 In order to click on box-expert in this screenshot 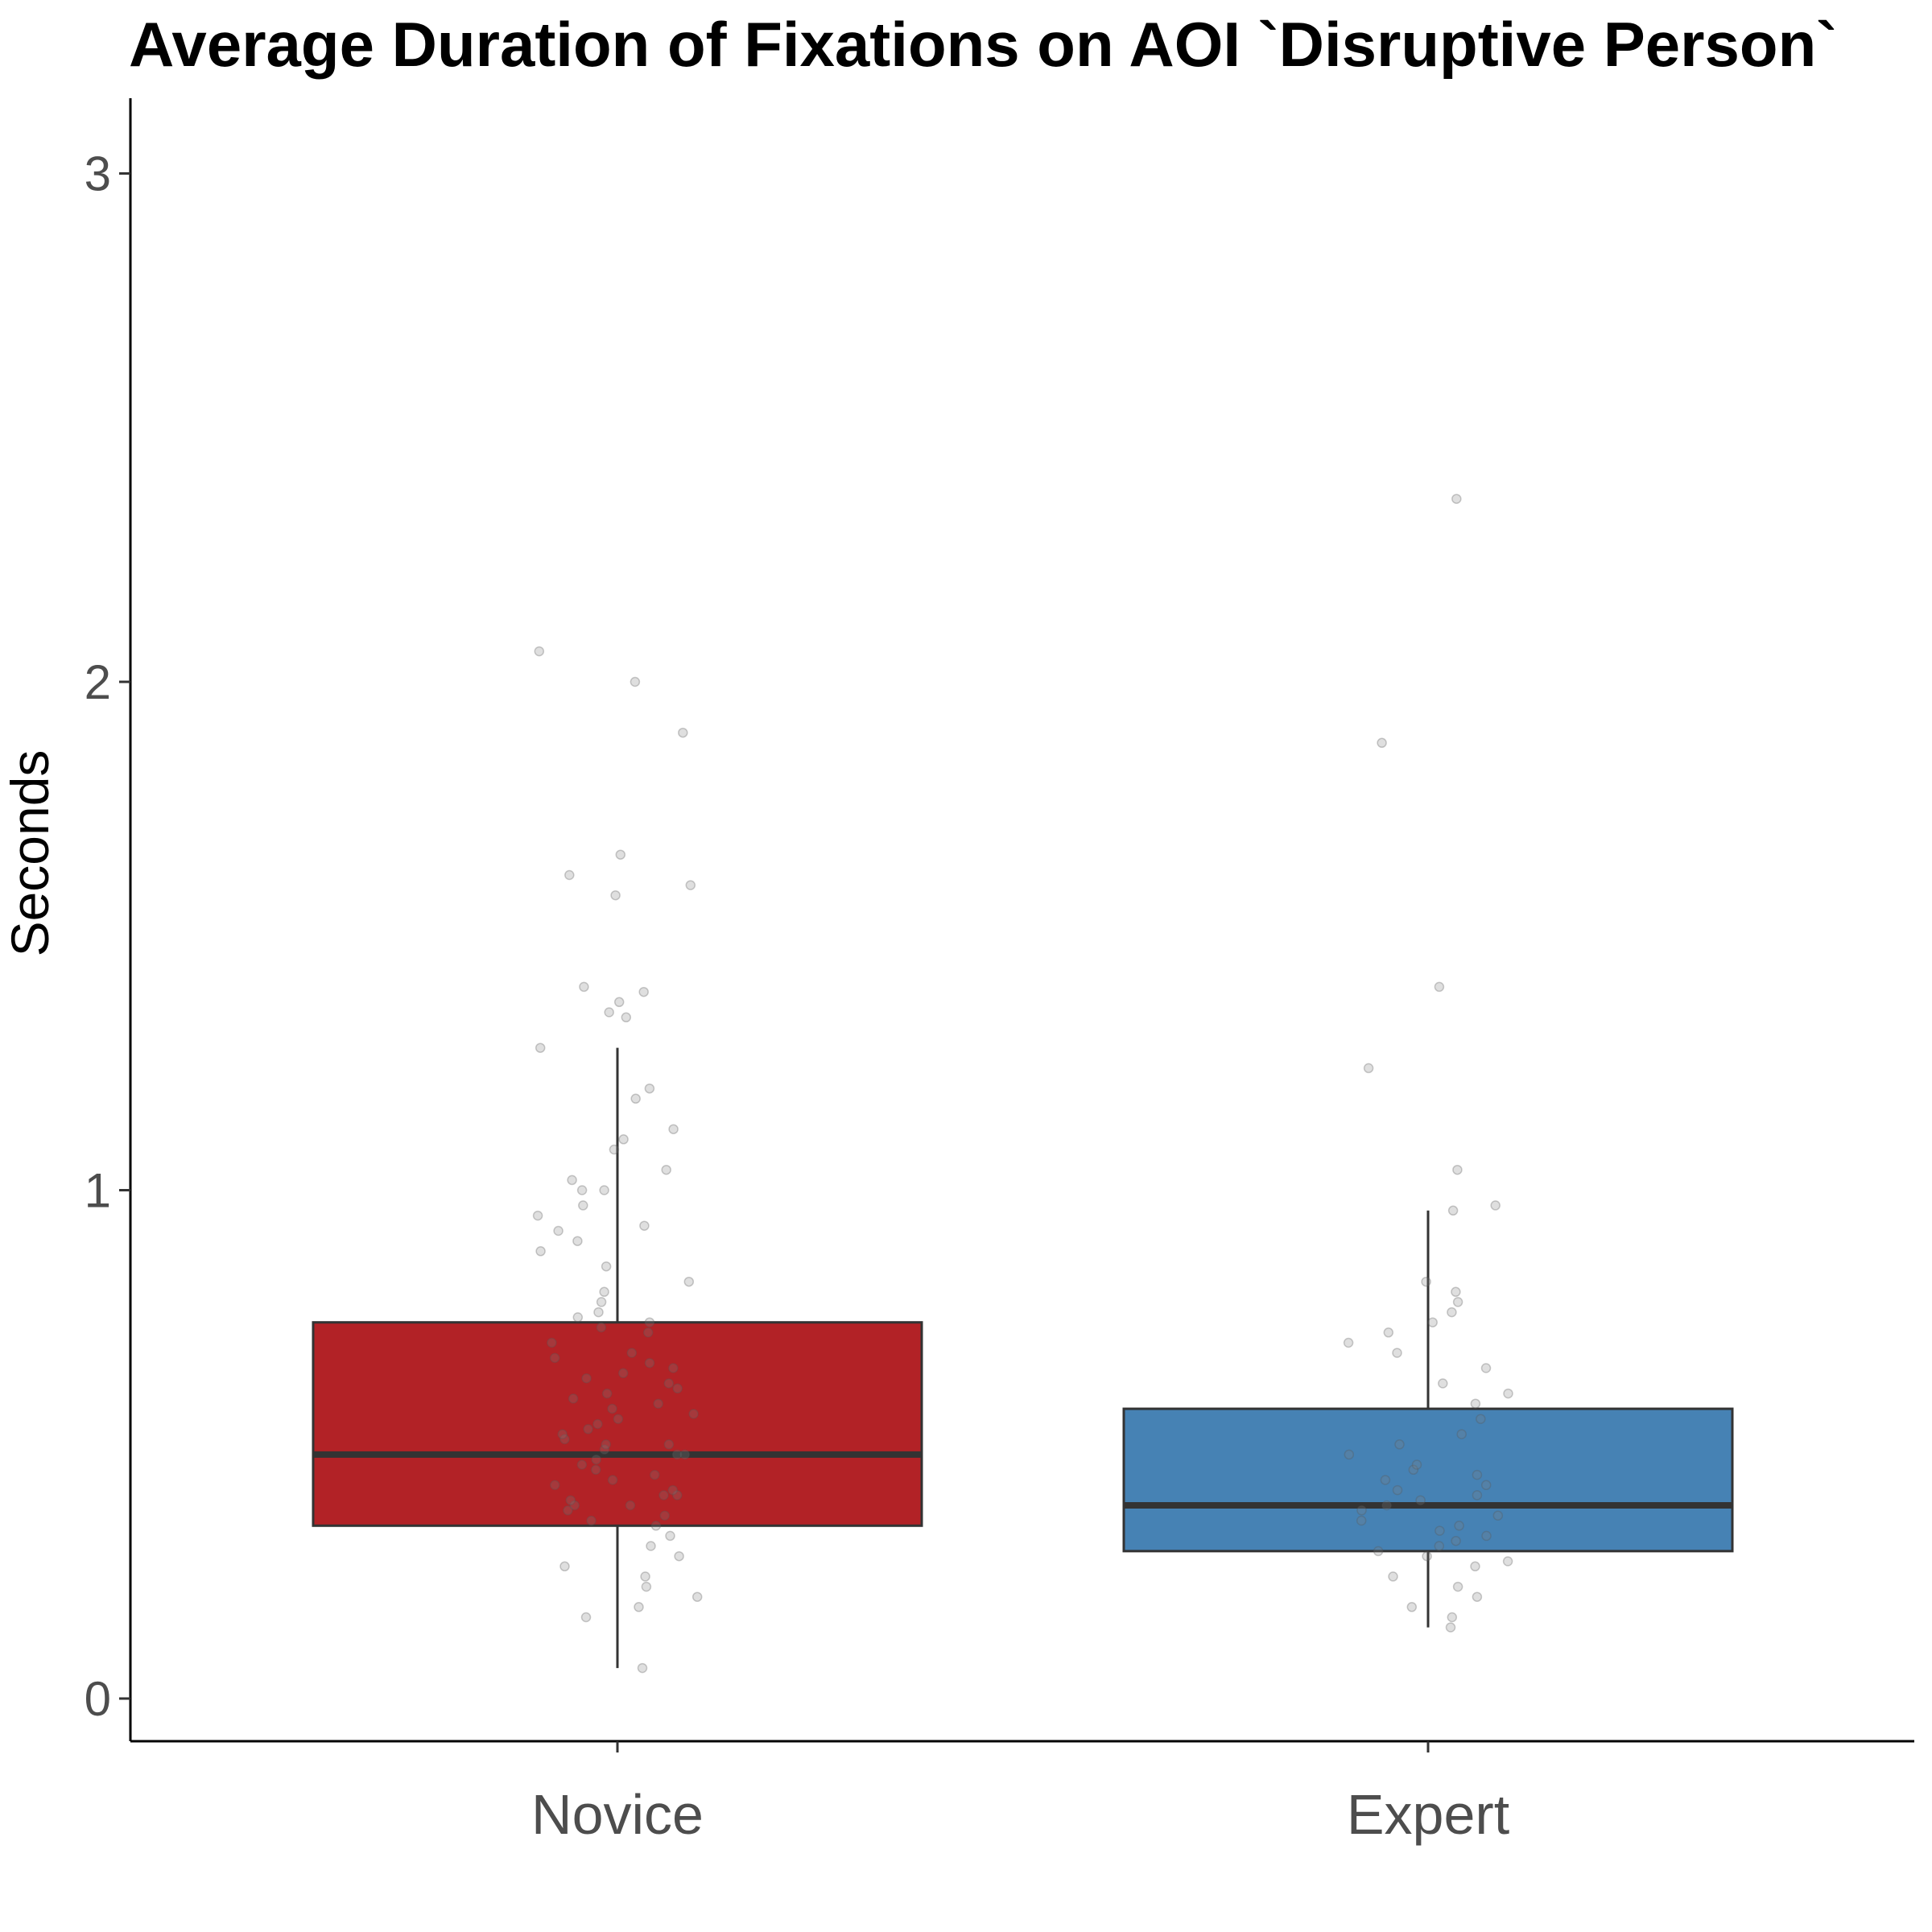, I will do `click(1428, 1480)`.